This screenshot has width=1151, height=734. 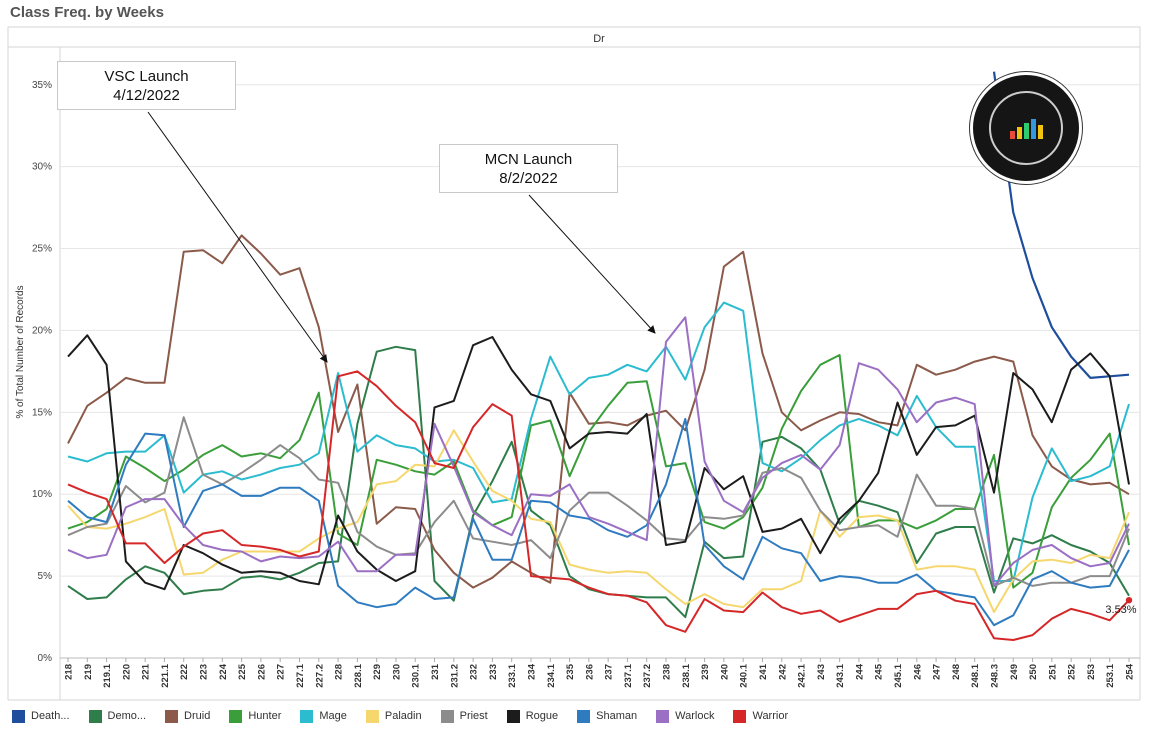 What do you see at coordinates (770, 716) in the screenshot?
I see `legend-label: Warrior` at bounding box center [770, 716].